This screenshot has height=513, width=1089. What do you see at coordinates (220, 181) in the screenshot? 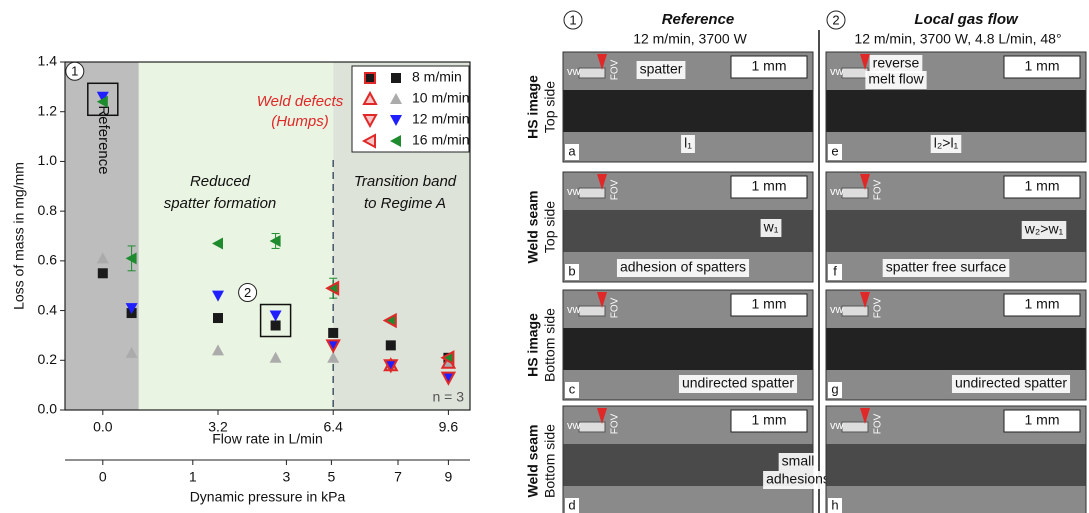
I see `region-label: Reduced` at bounding box center [220, 181].